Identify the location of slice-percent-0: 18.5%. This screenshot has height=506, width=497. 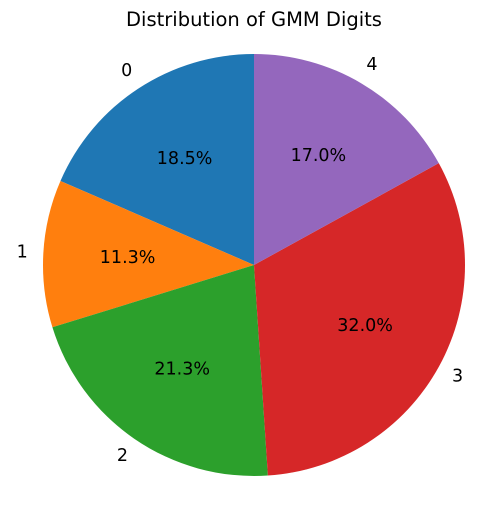
(185, 159).